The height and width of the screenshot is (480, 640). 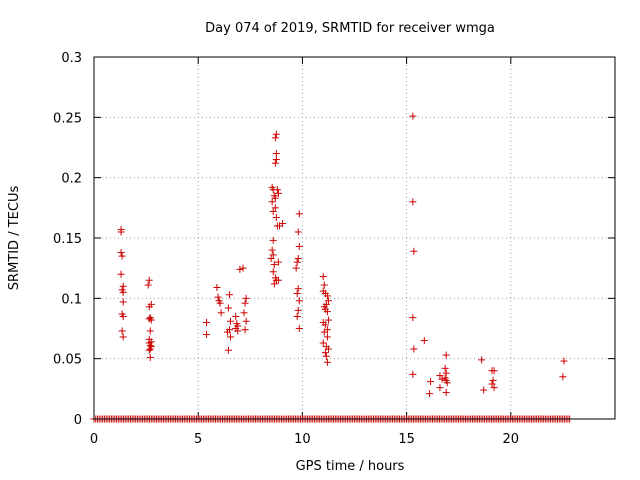 I want to click on y-tick-label: 0.05, so click(x=67, y=360).